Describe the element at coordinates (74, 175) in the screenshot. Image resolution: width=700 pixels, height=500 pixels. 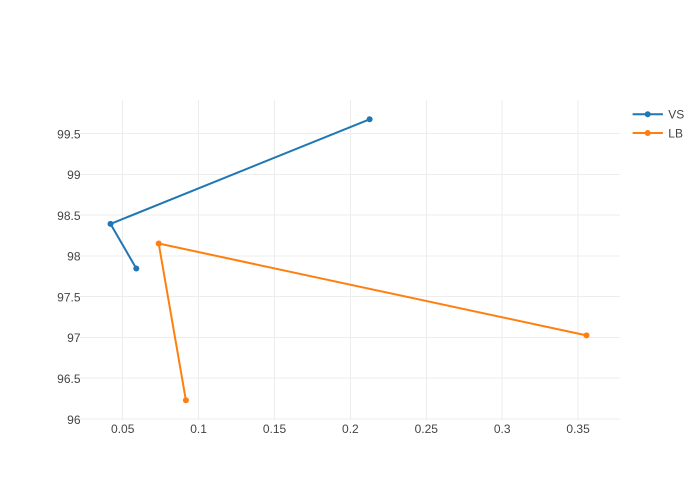
I see `svg-text: 99` at that location.